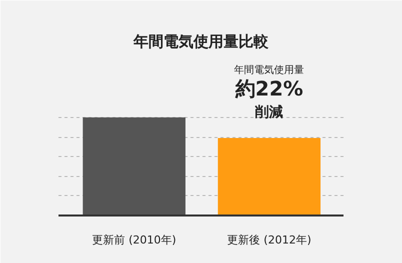 The image size is (402, 263). Describe the element at coordinates (269, 70) in the screenshot. I see `text: 年間電気使用量` at that location.